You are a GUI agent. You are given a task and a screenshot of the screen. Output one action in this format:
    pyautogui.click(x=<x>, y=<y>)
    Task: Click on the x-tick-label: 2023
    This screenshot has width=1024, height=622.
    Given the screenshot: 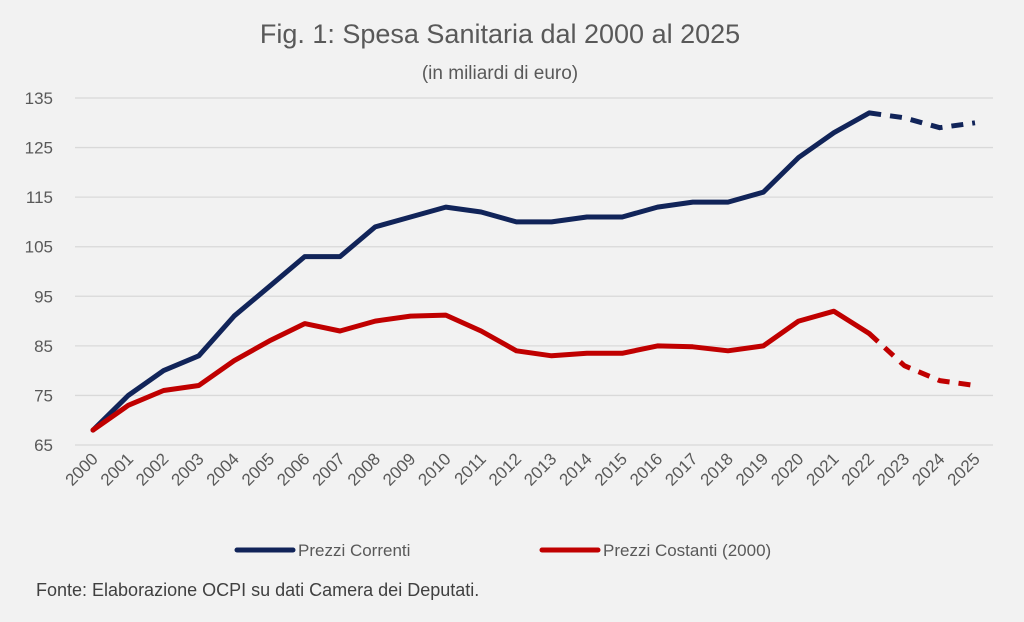 What is the action you would take?
    pyautogui.click(x=893, y=469)
    